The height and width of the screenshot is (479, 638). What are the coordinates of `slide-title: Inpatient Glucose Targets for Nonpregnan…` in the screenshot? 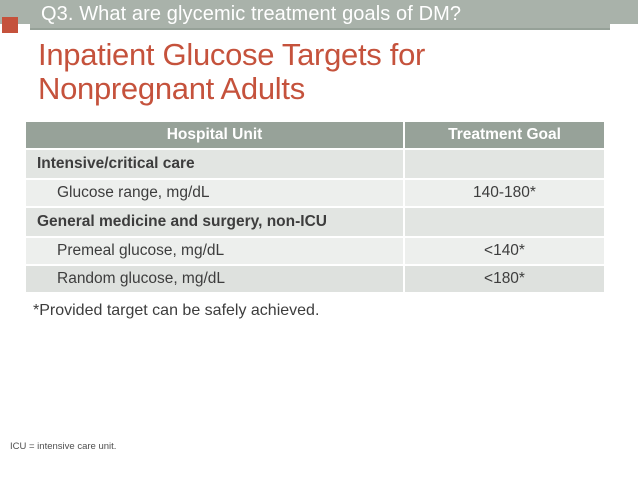 It's located at (231, 72).